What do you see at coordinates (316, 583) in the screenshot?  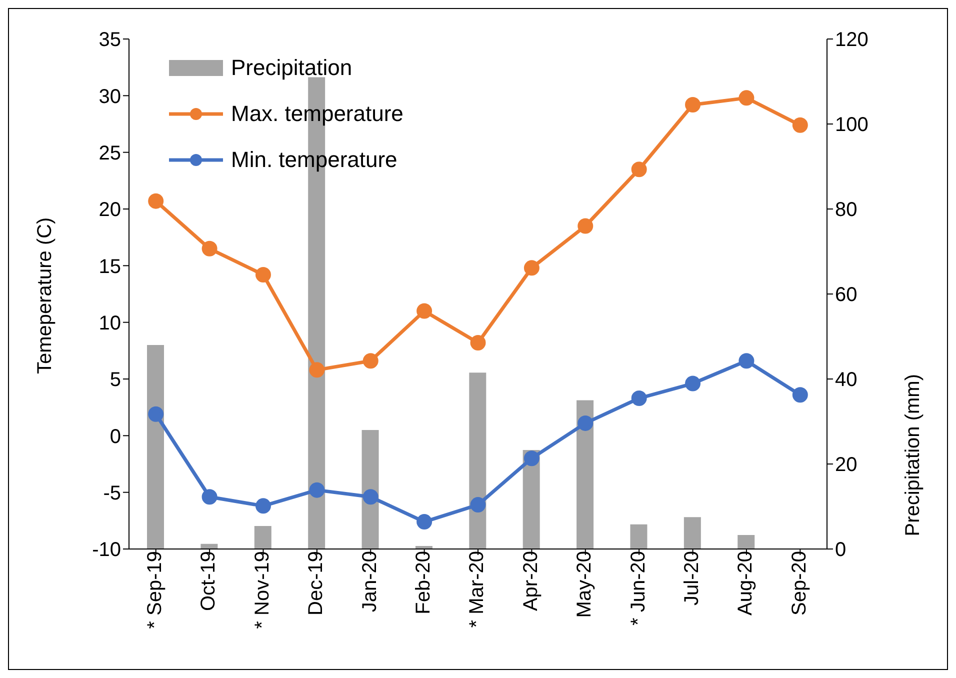 I see `x-tick-label: Dec-19` at bounding box center [316, 583].